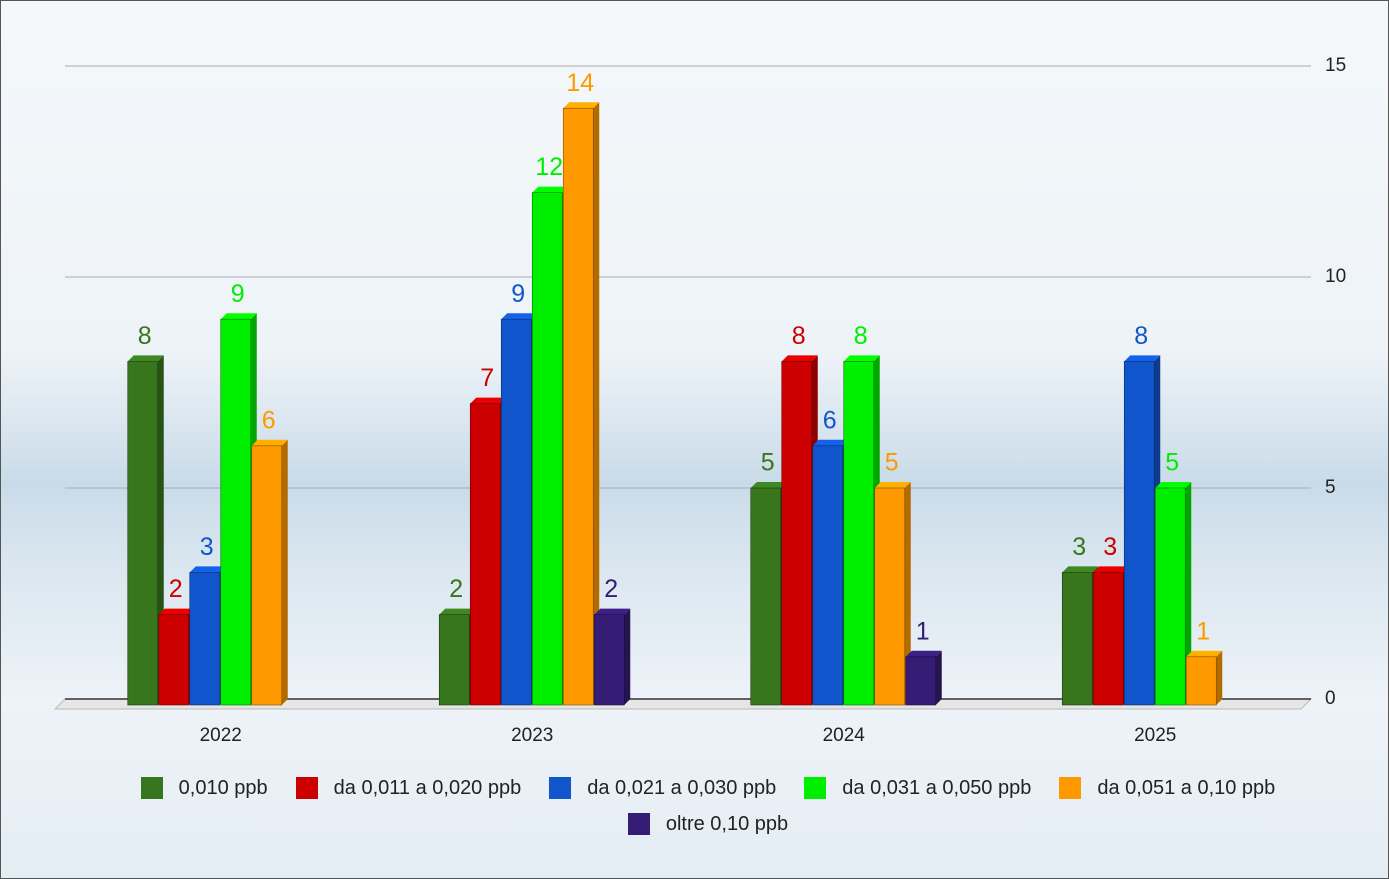  I want to click on legend-item: da 0,021 a 0,030 ppb, so click(662, 788).